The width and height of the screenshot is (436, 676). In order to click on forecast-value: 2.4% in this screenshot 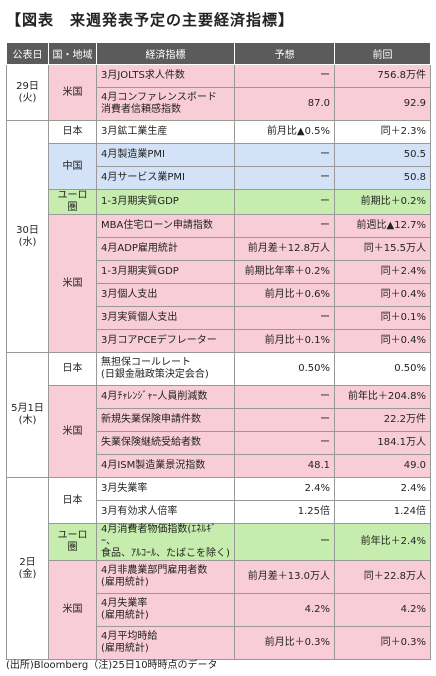, I will do `click(284, 489)`.